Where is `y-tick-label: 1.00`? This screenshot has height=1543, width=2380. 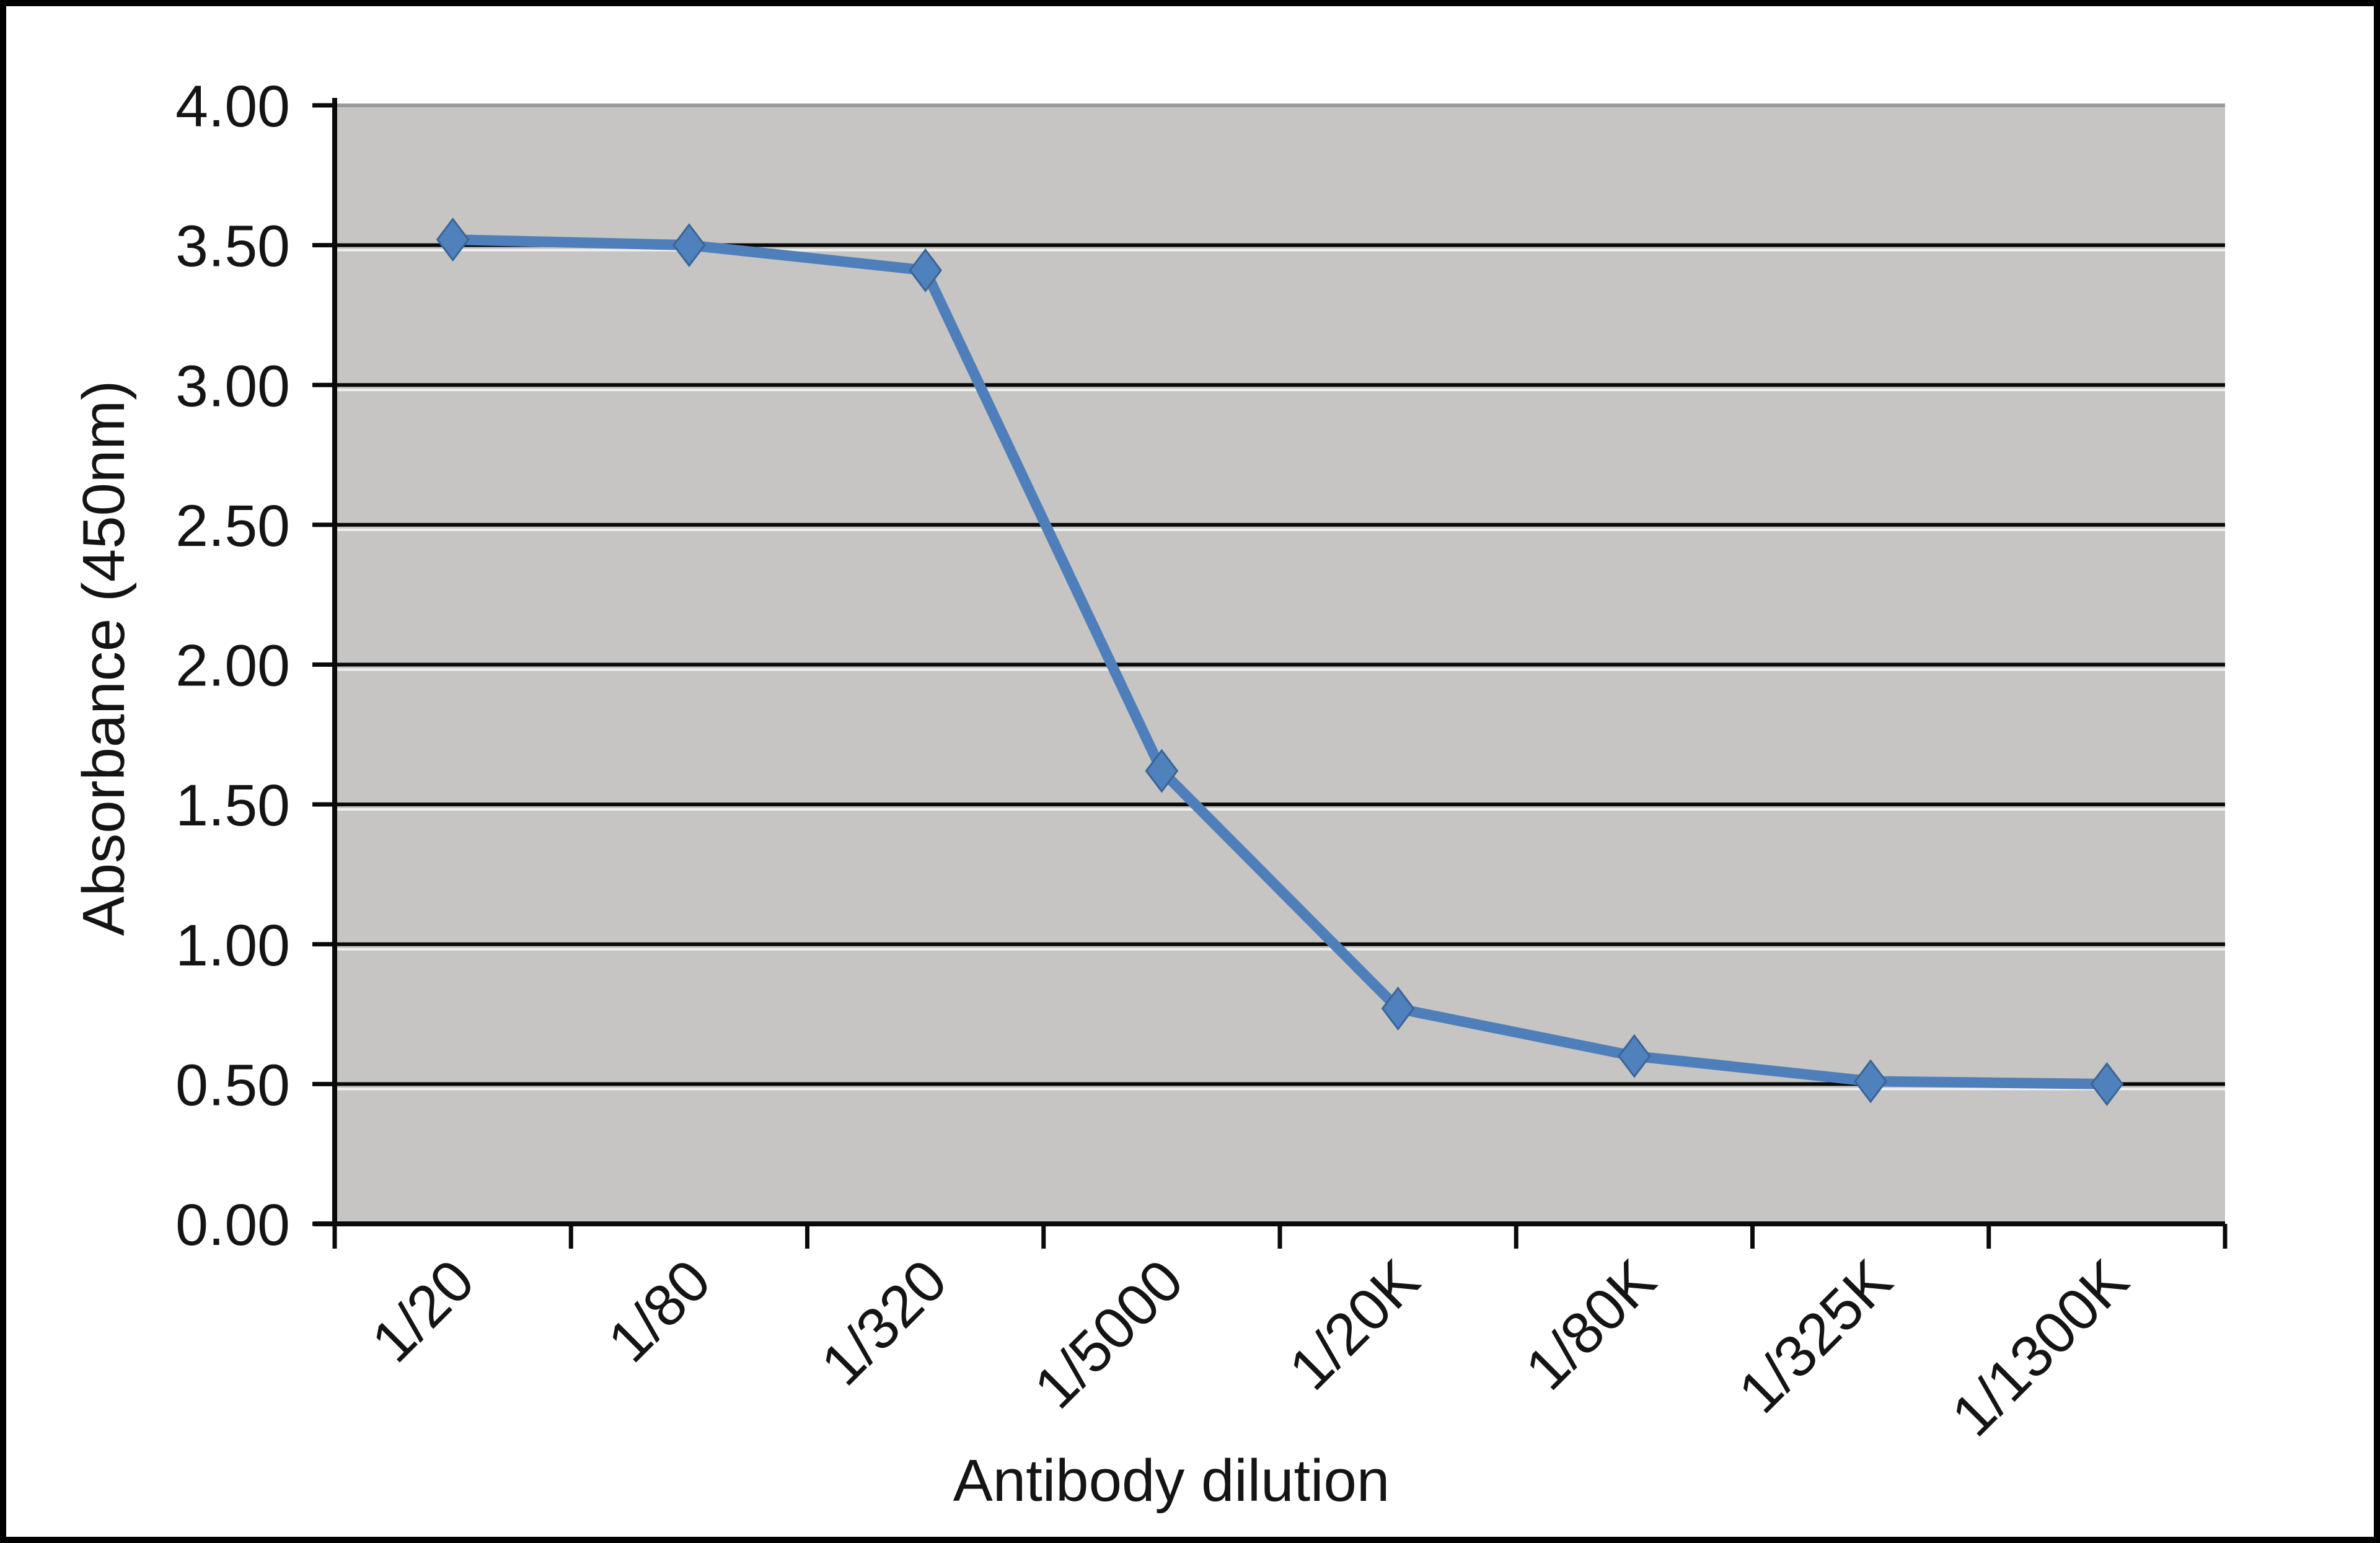 y-tick-label: 1.00 is located at coordinates (232, 945).